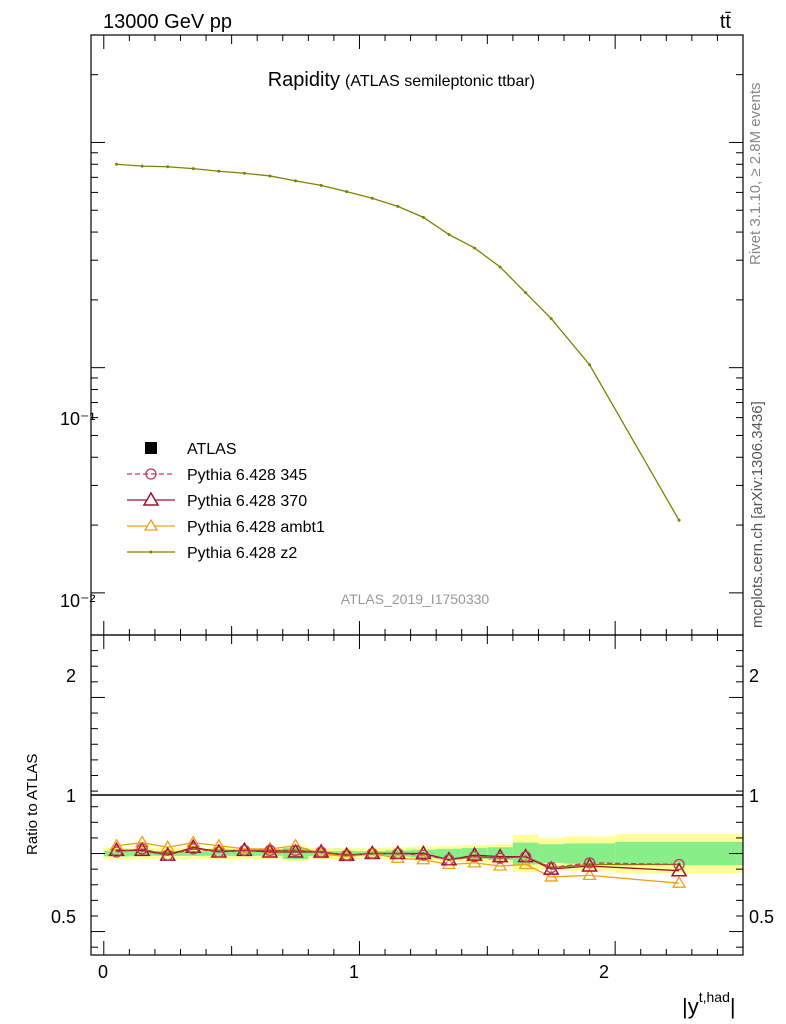 This screenshot has height=1024, width=786. I want to click on legend-label-z2: Pythia 6.428 z2, so click(242, 553).